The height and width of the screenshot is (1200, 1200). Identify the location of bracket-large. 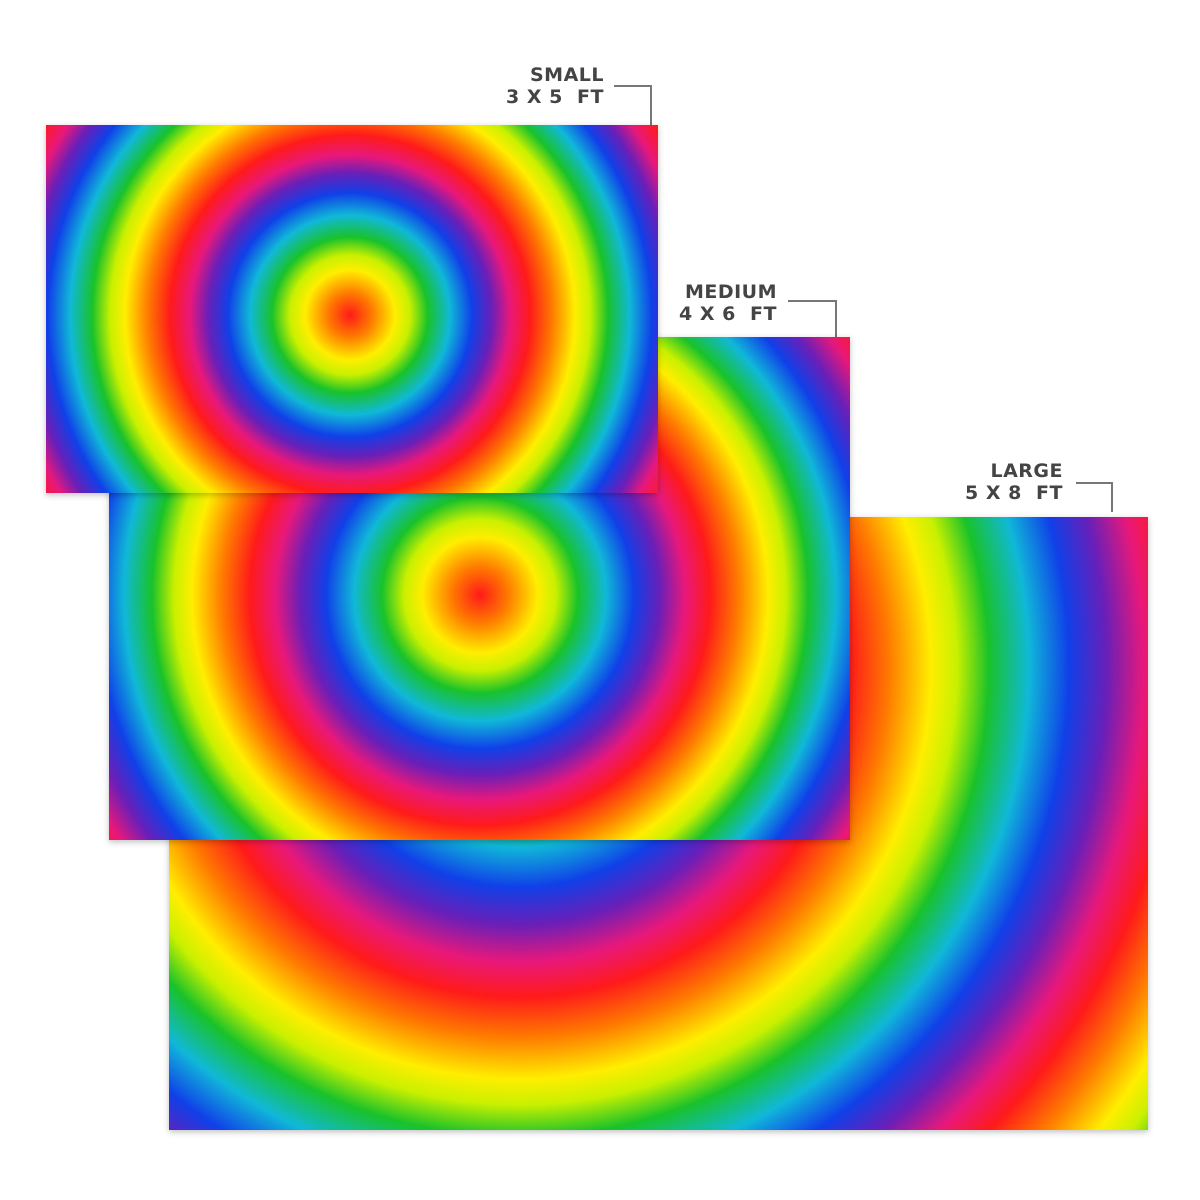
(1094, 497).